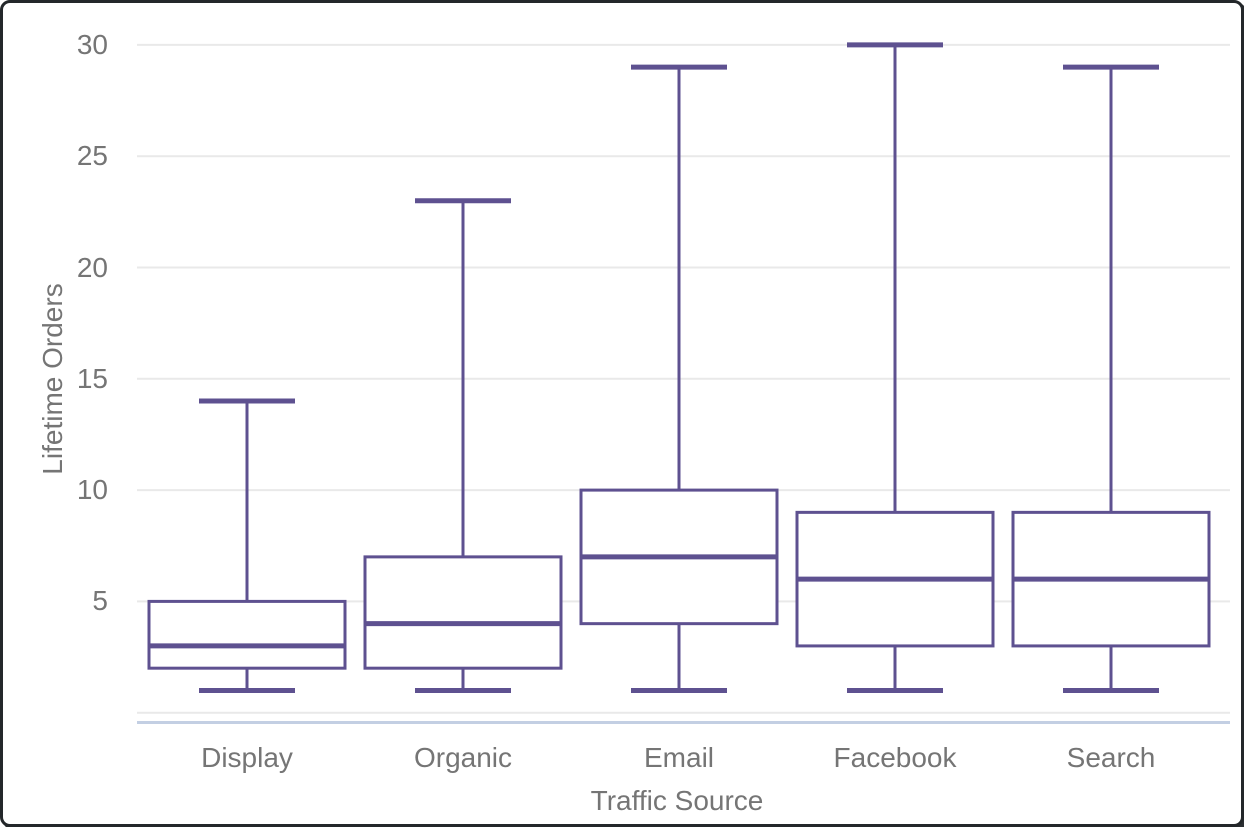 The width and height of the screenshot is (1244, 827). I want to click on y-tick-label-30: 30, so click(92, 44).